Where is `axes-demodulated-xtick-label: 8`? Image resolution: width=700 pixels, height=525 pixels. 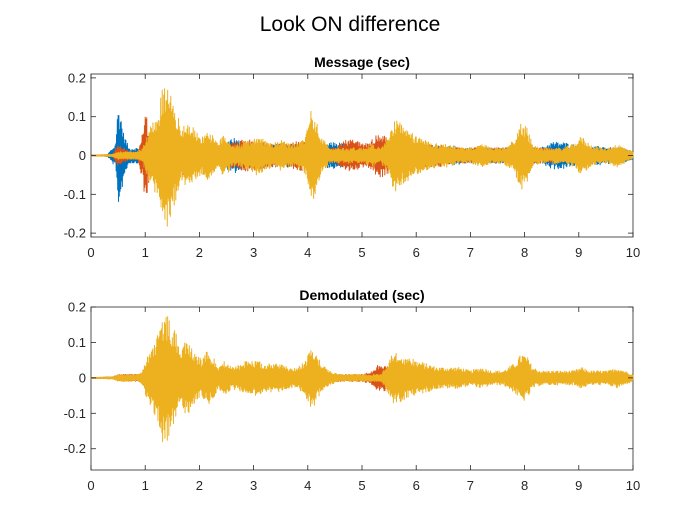
axes-demodulated-xtick-label: 8 is located at coordinates (524, 485).